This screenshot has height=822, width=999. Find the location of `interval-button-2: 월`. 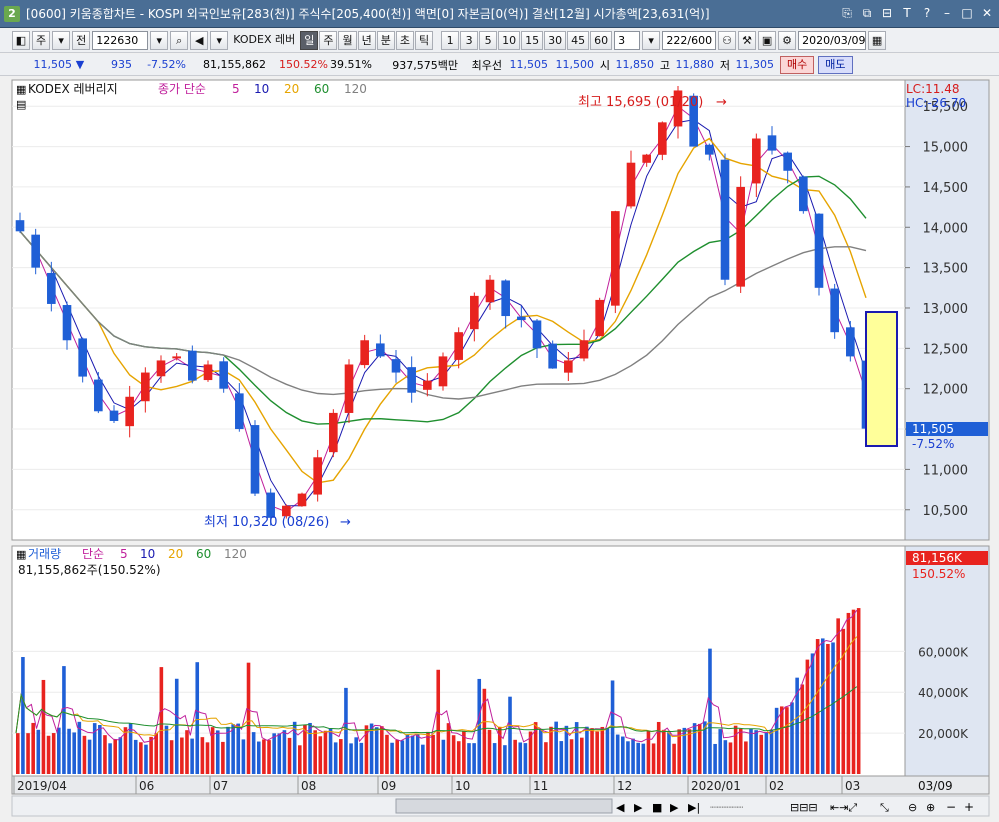

interval-button-2: 월 is located at coordinates (347, 40).